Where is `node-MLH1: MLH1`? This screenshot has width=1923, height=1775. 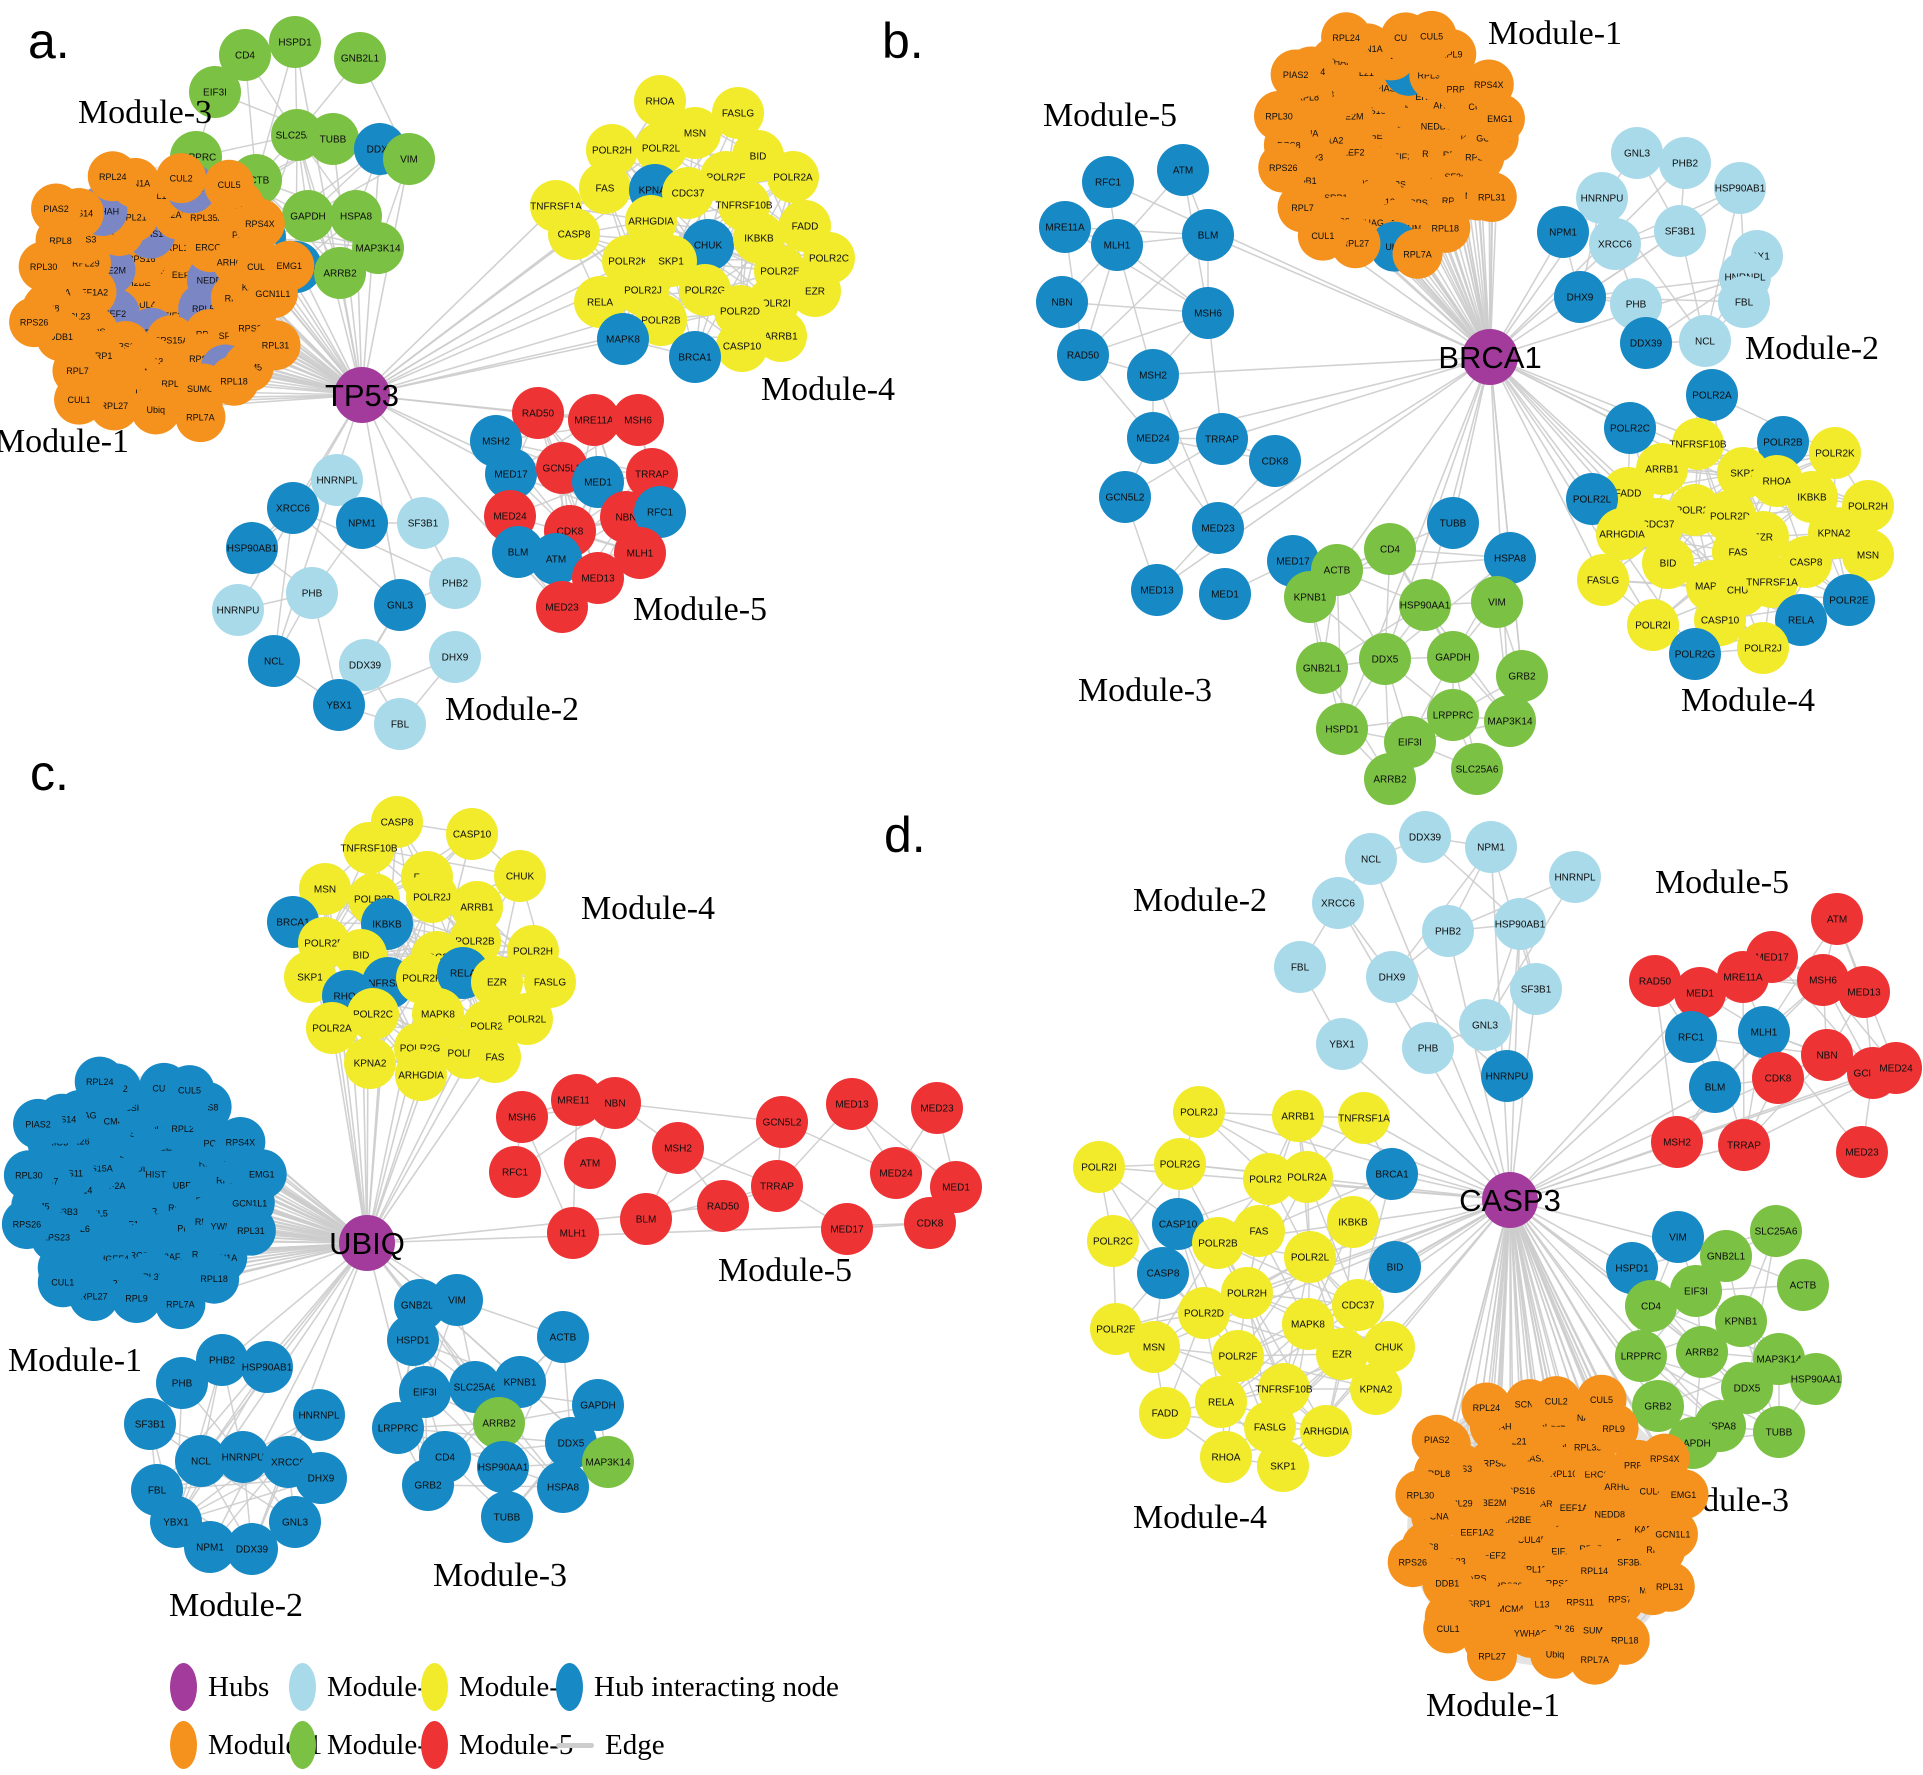
node-MLH1: MLH1 is located at coordinates (573, 1233).